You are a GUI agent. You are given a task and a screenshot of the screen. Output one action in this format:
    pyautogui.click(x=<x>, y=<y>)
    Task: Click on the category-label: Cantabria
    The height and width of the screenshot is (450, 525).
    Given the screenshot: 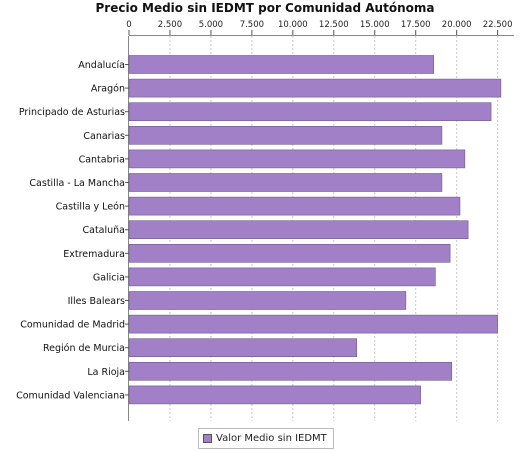 What is the action you would take?
    pyautogui.click(x=102, y=159)
    